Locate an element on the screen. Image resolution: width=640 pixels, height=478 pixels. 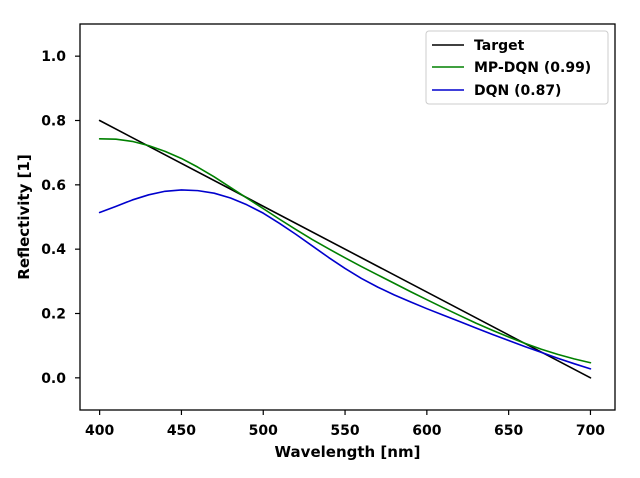
legend-frame is located at coordinates (517, 67).